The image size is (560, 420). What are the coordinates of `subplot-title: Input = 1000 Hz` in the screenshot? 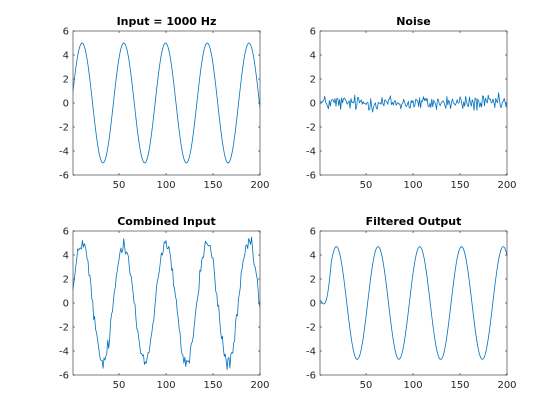 It's located at (167, 21).